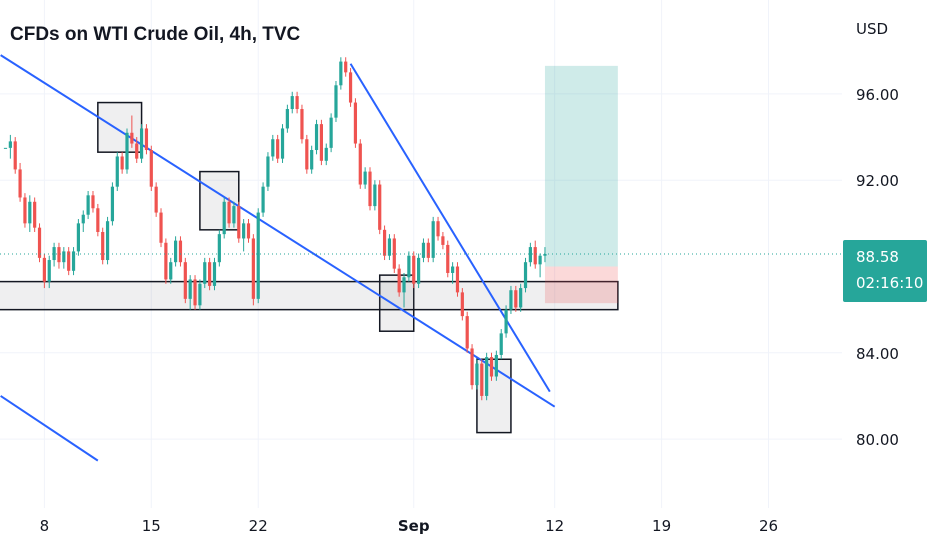 The height and width of the screenshot is (550, 932). I want to click on price-tick-label: 80.00, so click(877, 440).